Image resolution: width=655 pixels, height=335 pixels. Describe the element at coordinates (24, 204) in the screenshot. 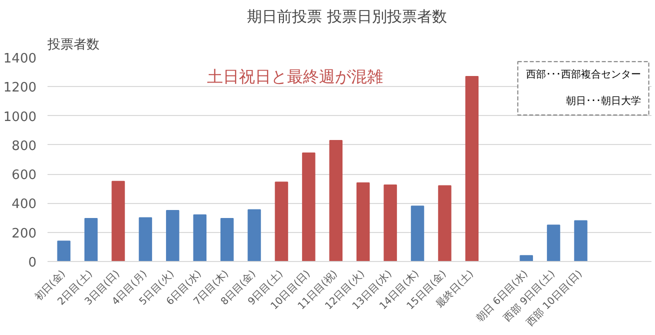

I see `y-tick-label: 400` at that location.